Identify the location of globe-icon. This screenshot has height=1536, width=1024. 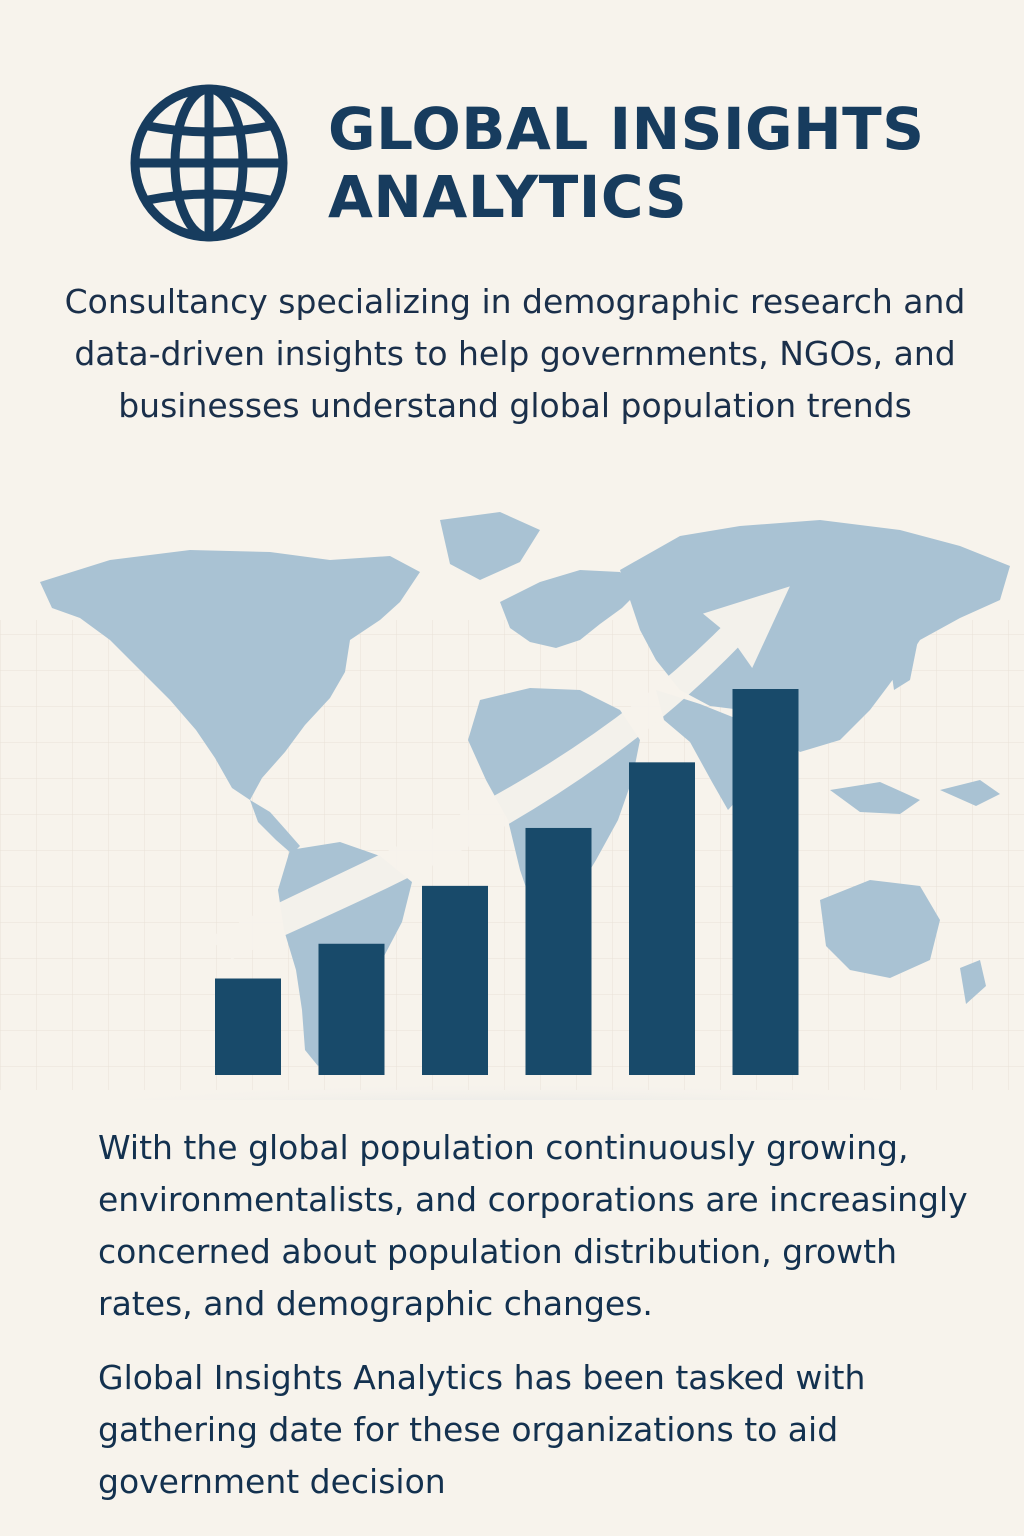
(209, 163).